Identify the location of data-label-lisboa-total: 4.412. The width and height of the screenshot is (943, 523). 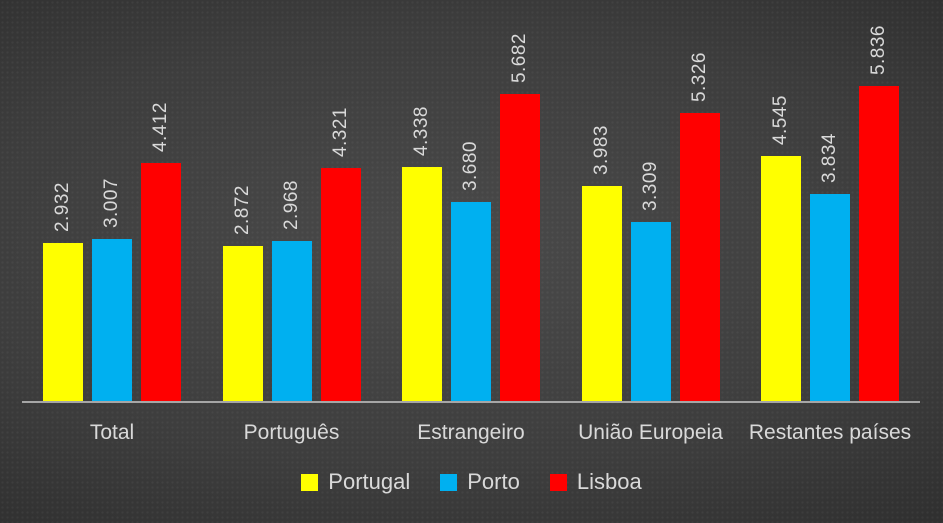
(160, 126).